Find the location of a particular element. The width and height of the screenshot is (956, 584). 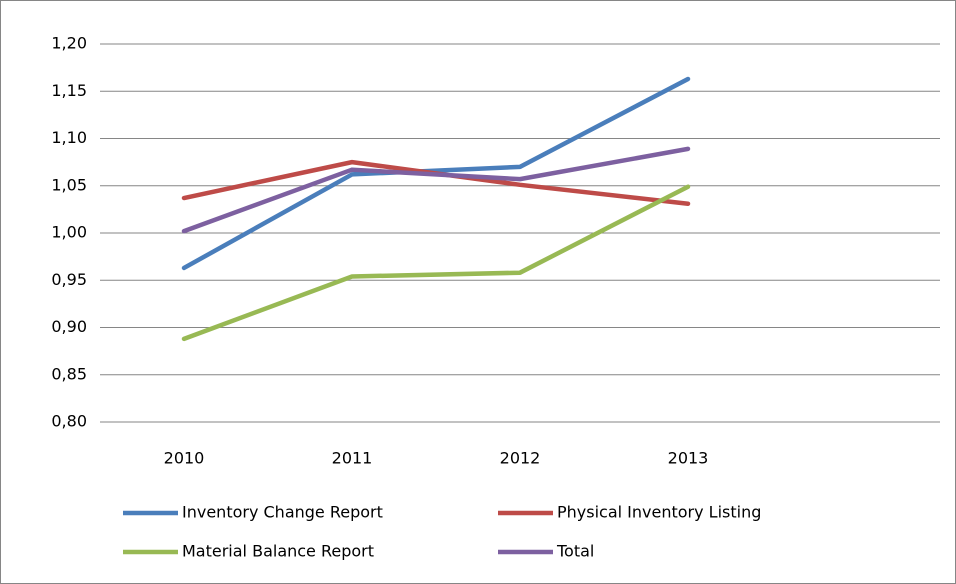

y-tick-label: 0,90 is located at coordinates (69, 326).